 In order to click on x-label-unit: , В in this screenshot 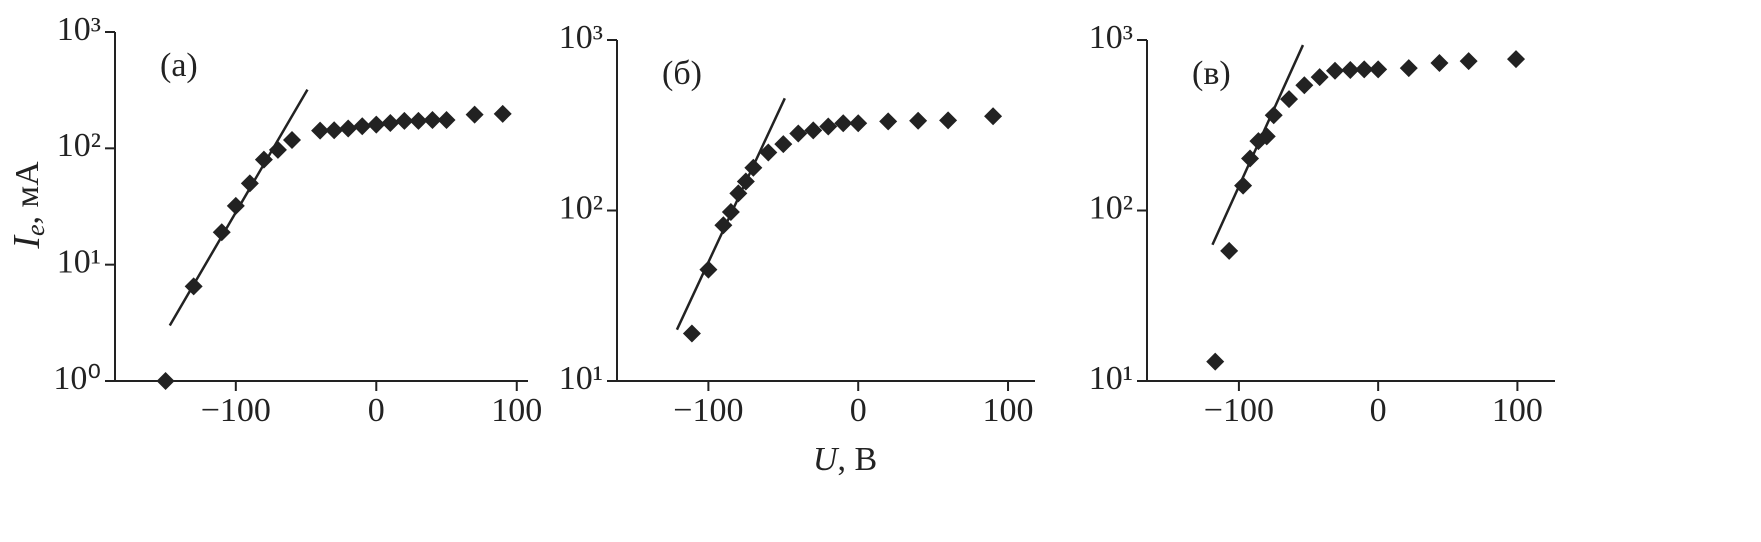, I will do `click(857, 459)`.